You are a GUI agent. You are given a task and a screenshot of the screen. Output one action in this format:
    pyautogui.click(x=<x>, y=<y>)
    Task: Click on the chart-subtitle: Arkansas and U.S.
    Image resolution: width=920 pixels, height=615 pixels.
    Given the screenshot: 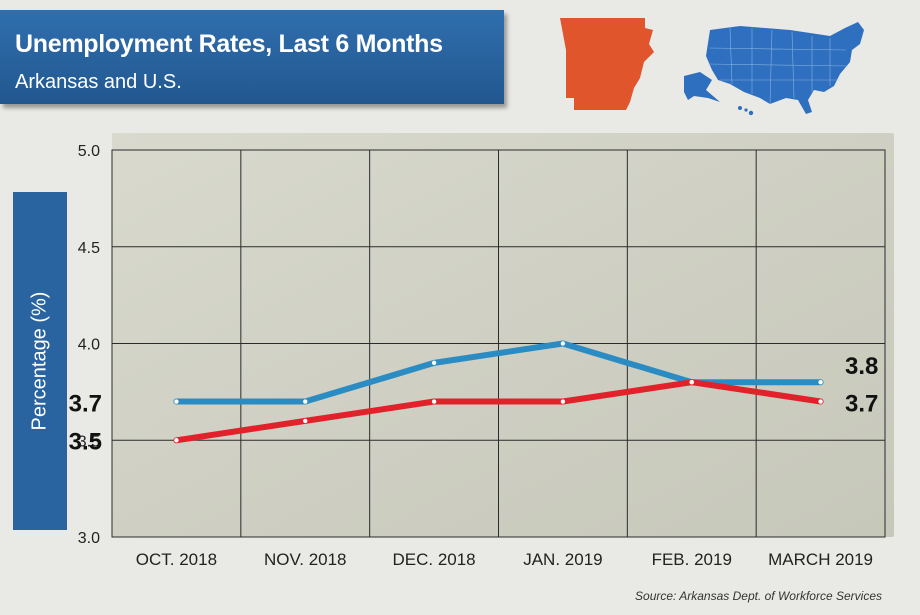 What is the action you would take?
    pyautogui.click(x=98, y=82)
    